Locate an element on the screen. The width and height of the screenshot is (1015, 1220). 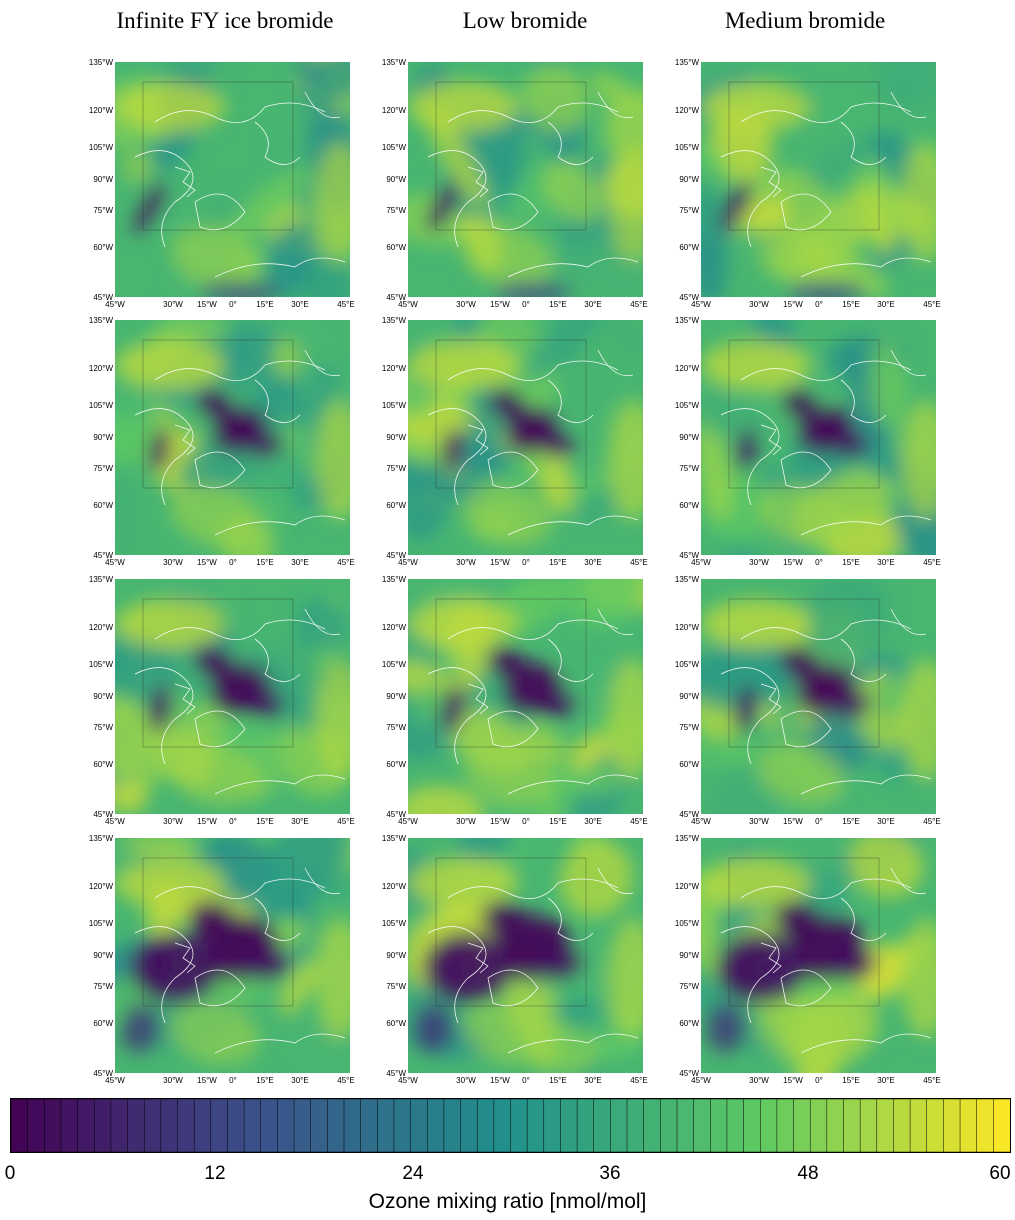
map-panel-low-row2 is located at coordinates (525, 437).